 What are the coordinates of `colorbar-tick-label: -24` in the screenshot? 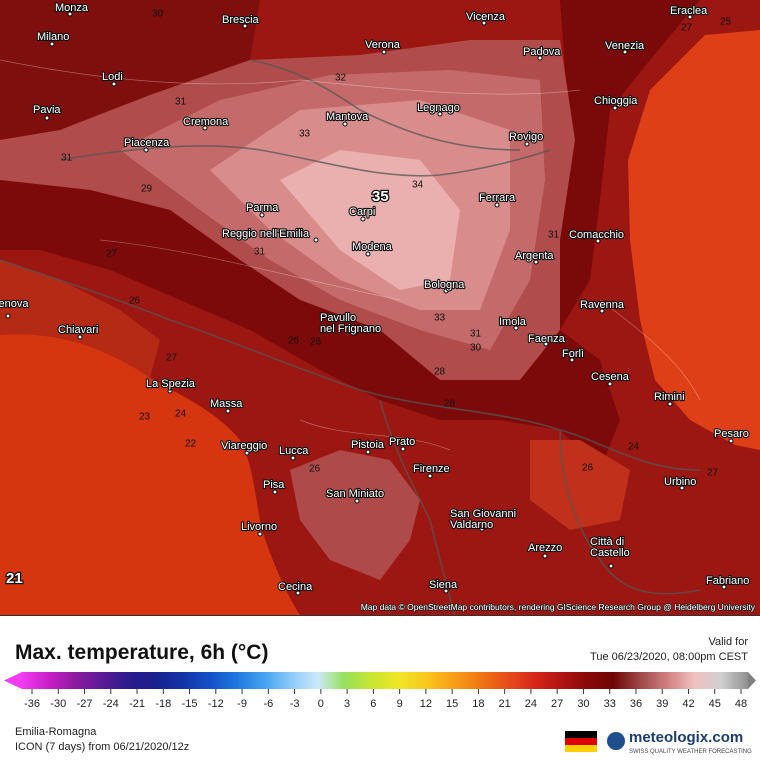 It's located at (111, 704).